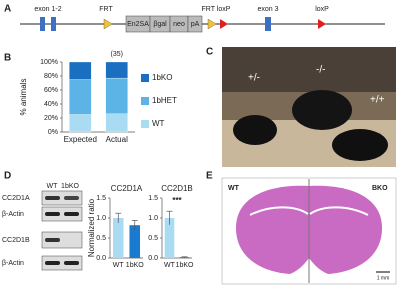 The height and width of the screenshot is (290, 400). What do you see at coordinates (47, 9) in the screenshot?
I see `exon-label: exon 1-2` at bounding box center [47, 9].